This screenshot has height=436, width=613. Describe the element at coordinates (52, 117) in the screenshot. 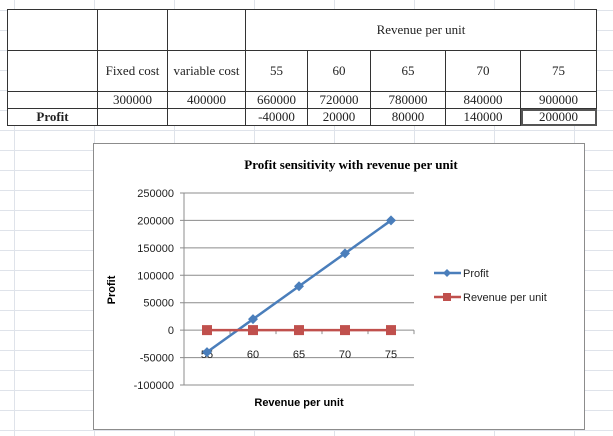

I see `profit-label: Profit` at that location.